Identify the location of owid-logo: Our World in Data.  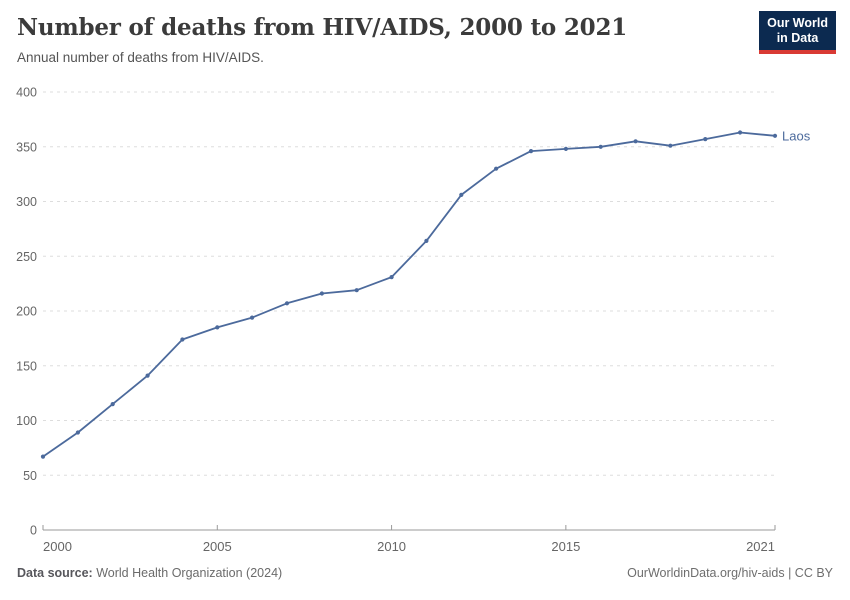
(797, 32).